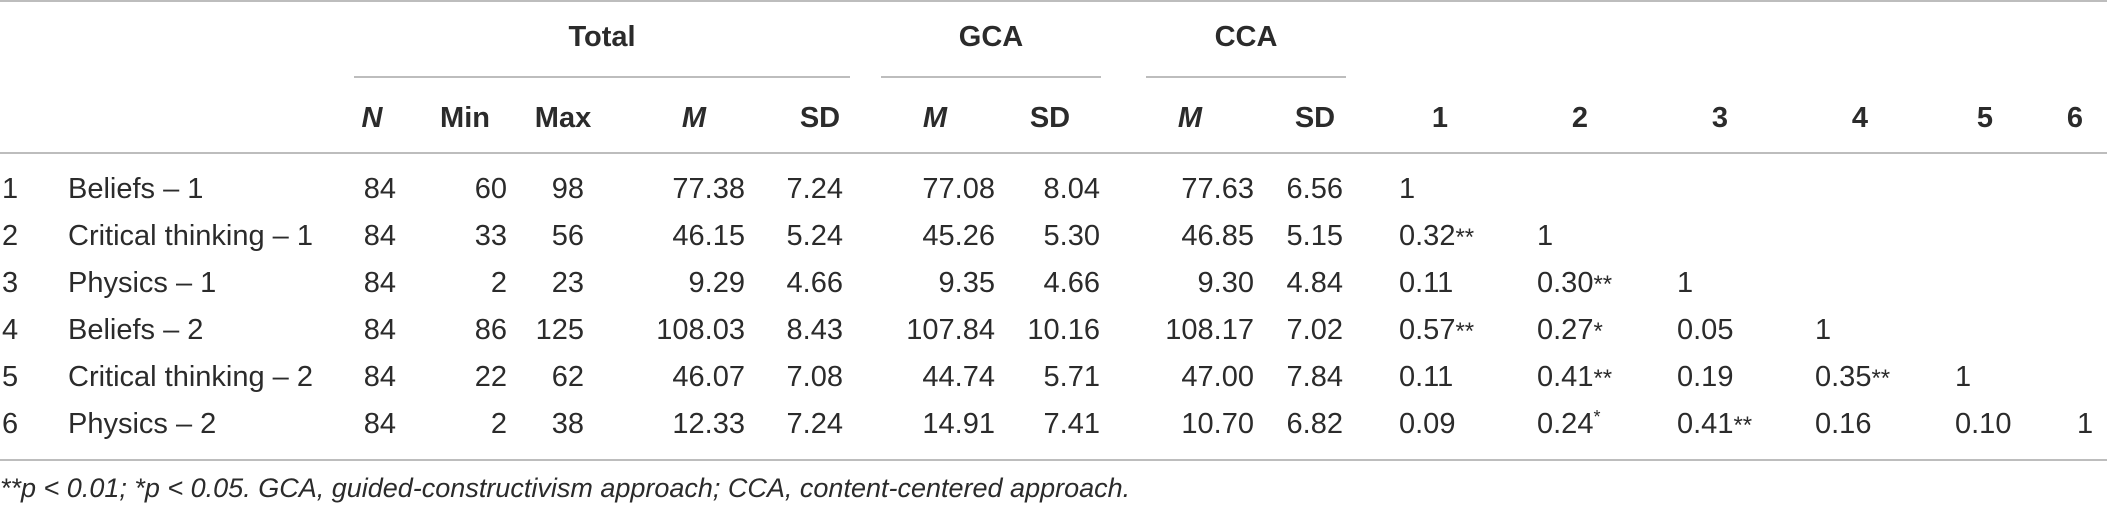  What do you see at coordinates (1843, 424) in the screenshot?
I see `correlation-cell: 0.16` at bounding box center [1843, 424].